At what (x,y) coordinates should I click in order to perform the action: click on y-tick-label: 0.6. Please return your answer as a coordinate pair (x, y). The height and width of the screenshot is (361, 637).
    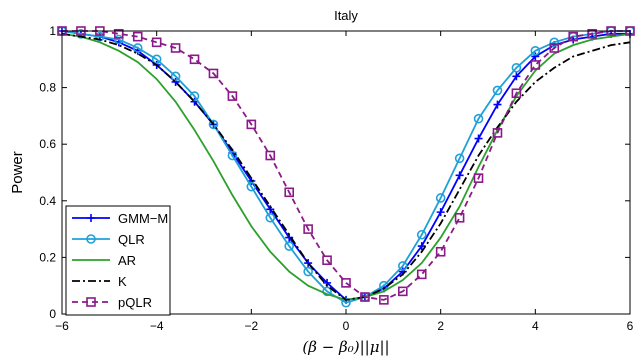
    Looking at the image, I should click on (47, 144).